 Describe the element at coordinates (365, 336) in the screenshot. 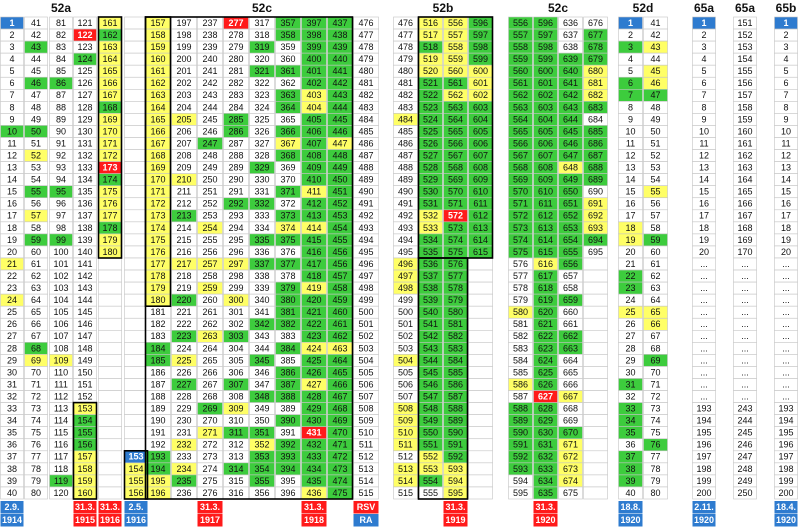

I see `cell-value: 502` at that location.